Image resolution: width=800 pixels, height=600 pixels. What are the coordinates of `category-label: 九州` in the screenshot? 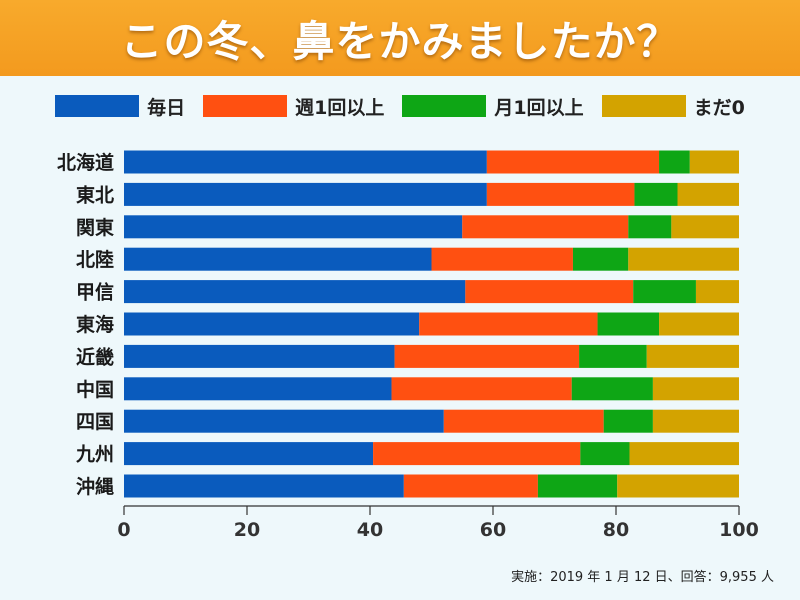 It's located at (94, 455).